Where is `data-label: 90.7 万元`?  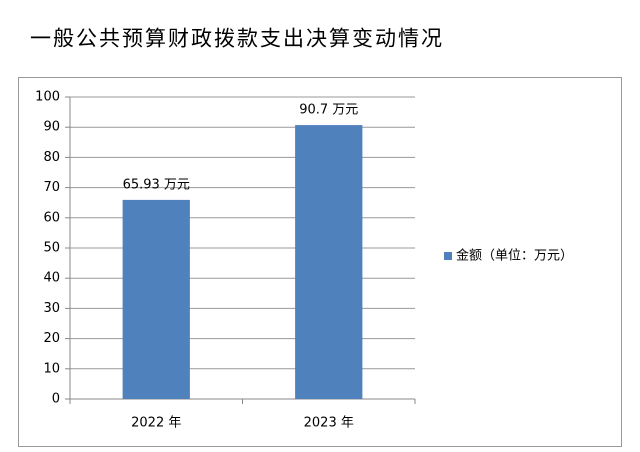
data-label: 90.7 万元 is located at coordinates (328, 110).